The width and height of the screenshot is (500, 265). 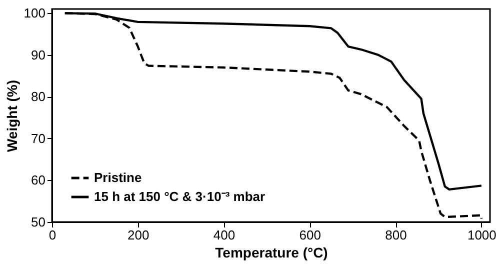 I want to click on x-axis-title: Temperature (°C), so click(x=271, y=252).